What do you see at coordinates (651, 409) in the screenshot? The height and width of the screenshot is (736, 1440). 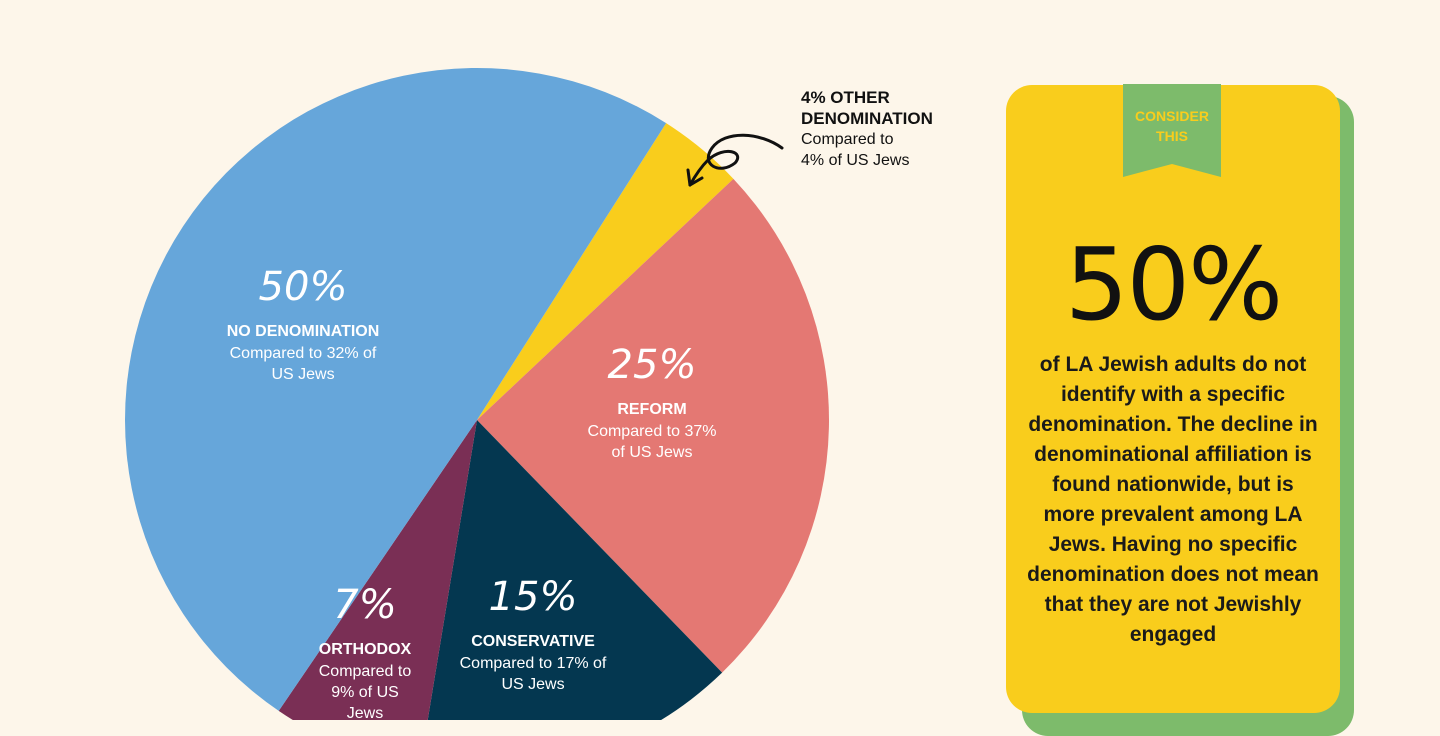 I see `slice-name-reform: REFORM` at bounding box center [651, 409].